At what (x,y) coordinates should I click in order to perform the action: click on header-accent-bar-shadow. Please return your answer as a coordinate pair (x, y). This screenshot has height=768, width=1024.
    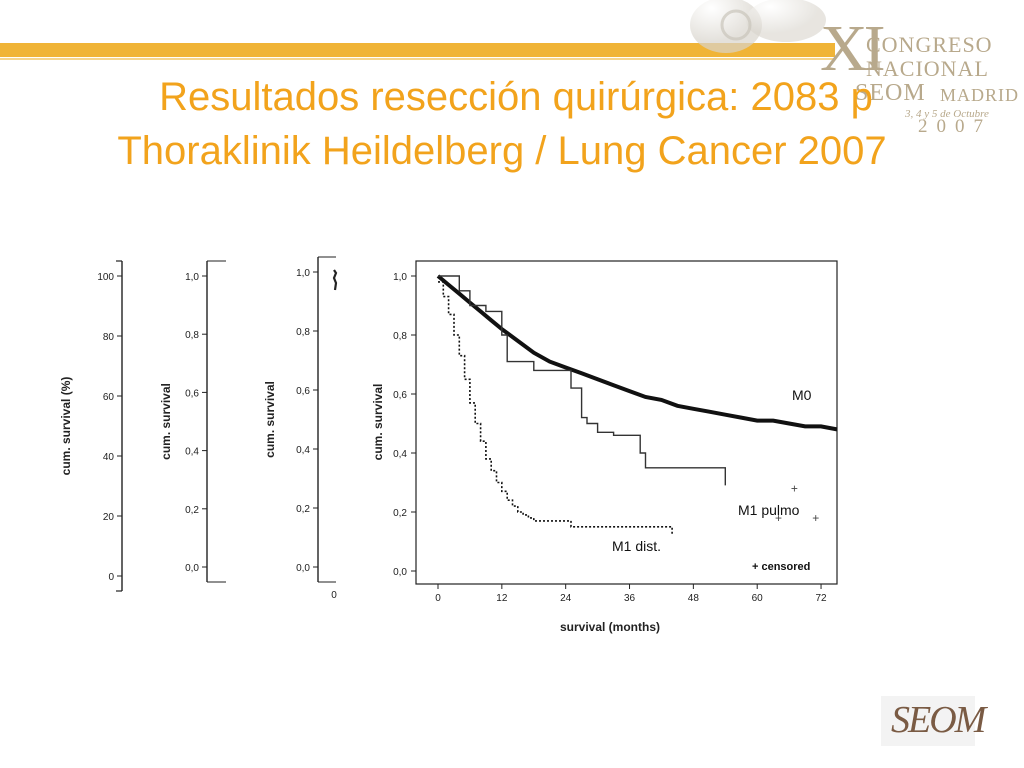
    Looking at the image, I should click on (417, 59).